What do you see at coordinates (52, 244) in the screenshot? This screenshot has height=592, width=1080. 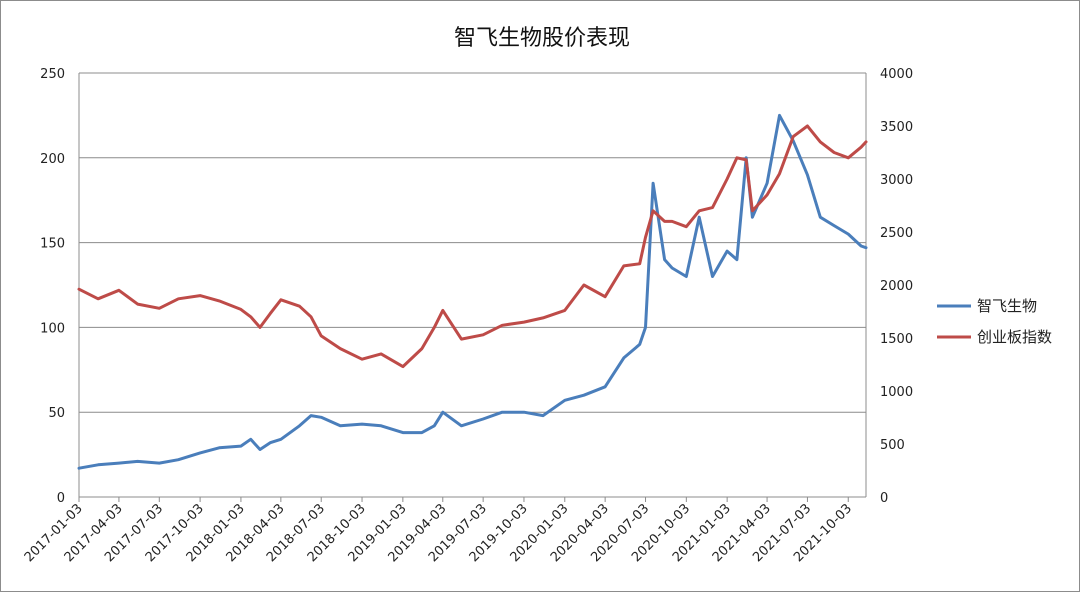 I see `left-tick-label: 150` at bounding box center [52, 244].